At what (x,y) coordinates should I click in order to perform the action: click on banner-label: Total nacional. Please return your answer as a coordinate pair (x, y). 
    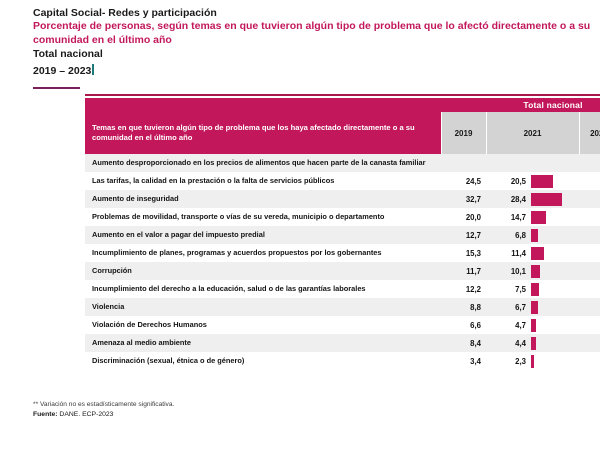
    Looking at the image, I should click on (553, 105).